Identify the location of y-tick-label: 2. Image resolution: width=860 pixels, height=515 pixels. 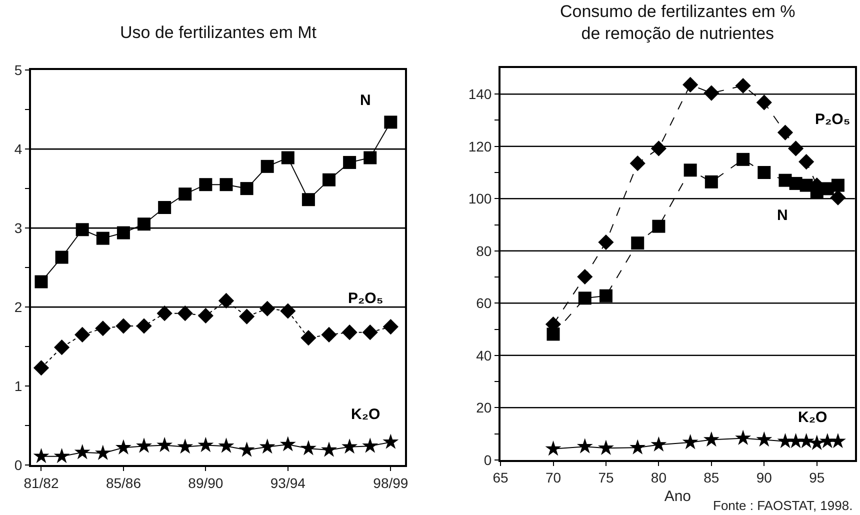
(18, 306).